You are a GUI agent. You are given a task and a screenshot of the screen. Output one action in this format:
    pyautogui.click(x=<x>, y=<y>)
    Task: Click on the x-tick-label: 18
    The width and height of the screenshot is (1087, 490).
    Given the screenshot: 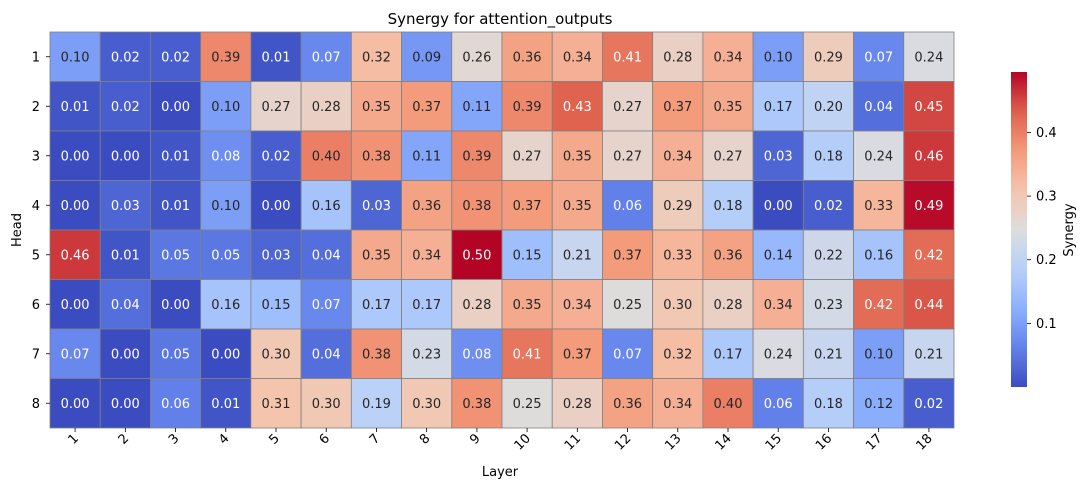 What is the action you would take?
    pyautogui.click(x=924, y=442)
    